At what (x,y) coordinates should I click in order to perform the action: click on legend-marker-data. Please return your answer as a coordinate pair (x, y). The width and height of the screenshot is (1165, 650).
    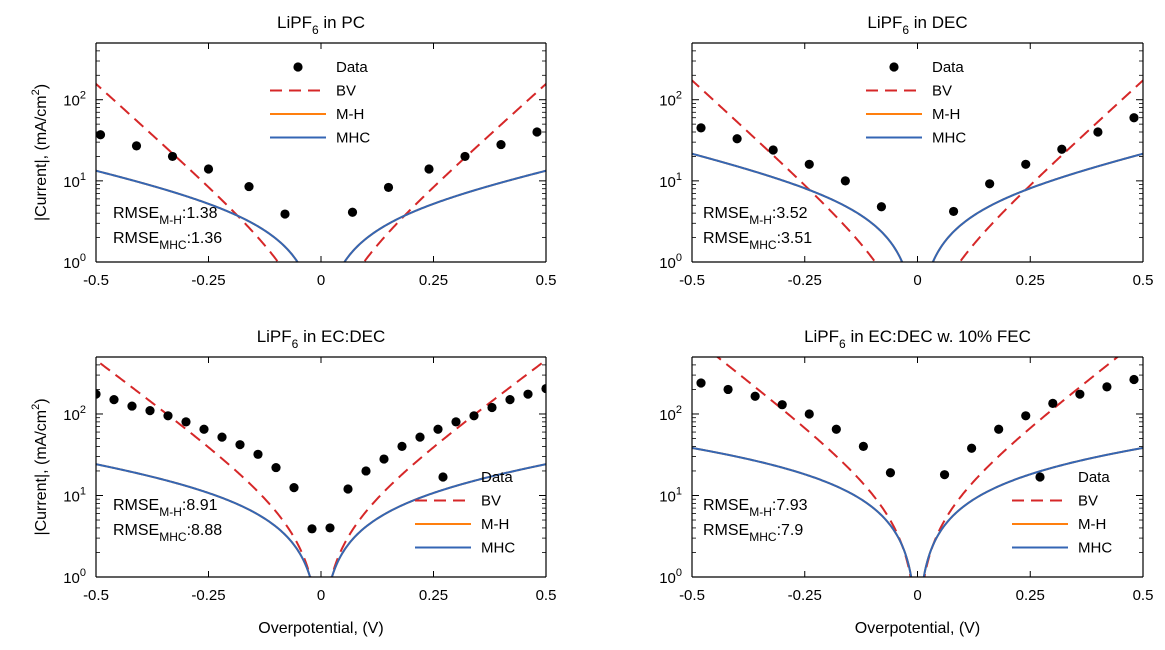
    Looking at the image, I should click on (894, 67).